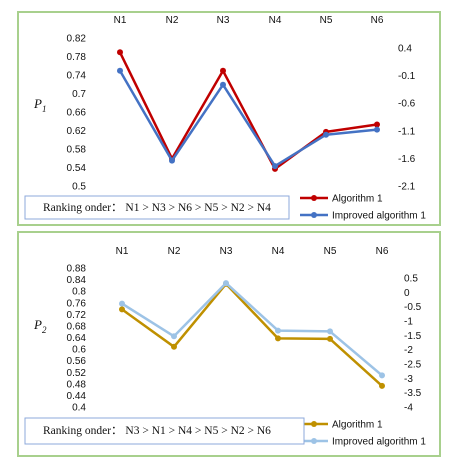  What do you see at coordinates (77, 131) in the screenshot?
I see `left-axis-tick-label: 0.62` at bounding box center [77, 131].